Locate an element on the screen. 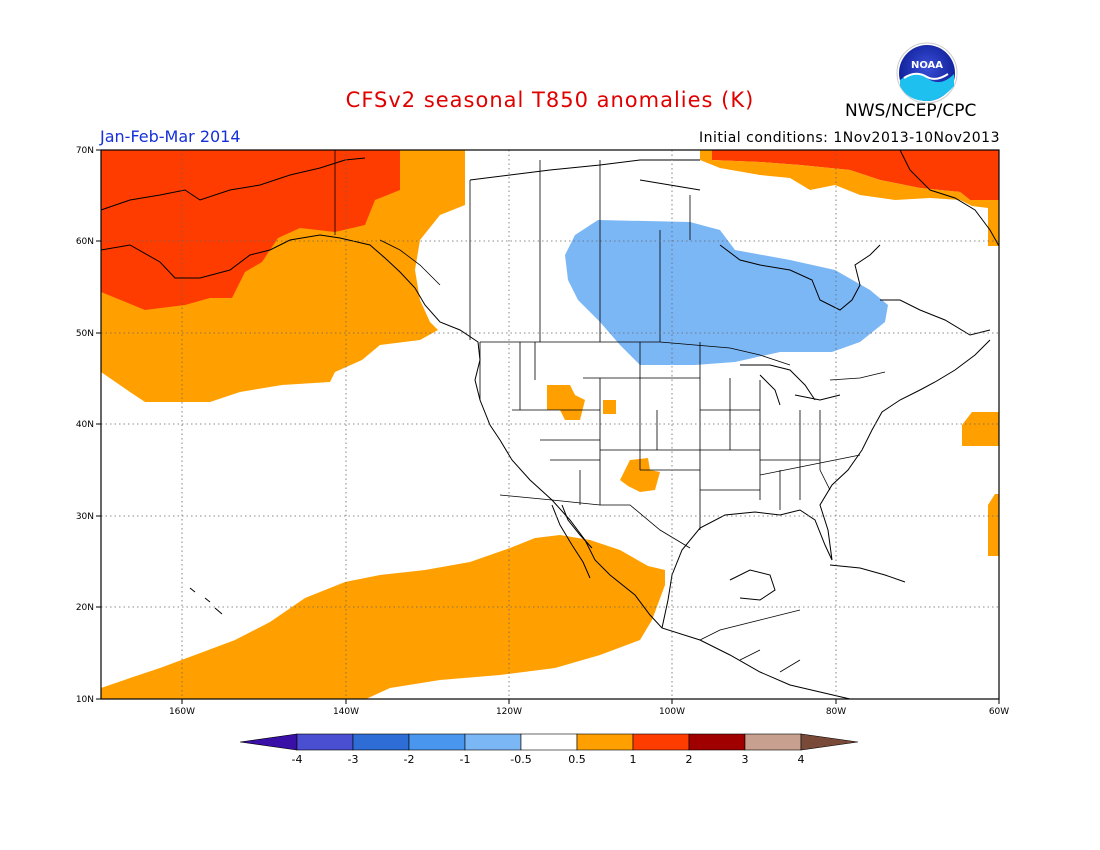 The width and height of the screenshot is (1100, 850). coast-baja is located at coordinates (572, 541).